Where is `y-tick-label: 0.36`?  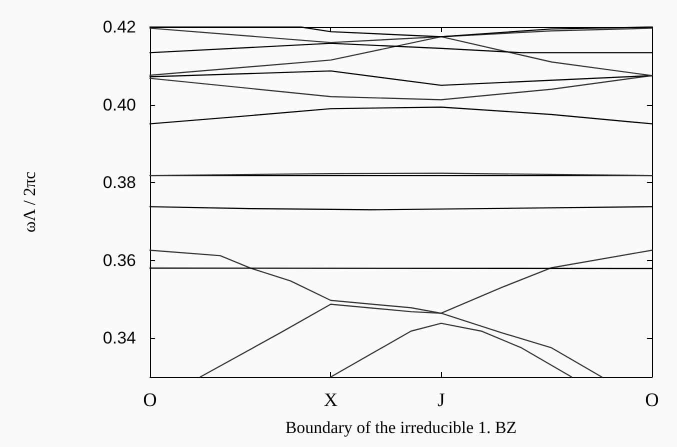 y-tick-label: 0.36 is located at coordinates (119, 260).